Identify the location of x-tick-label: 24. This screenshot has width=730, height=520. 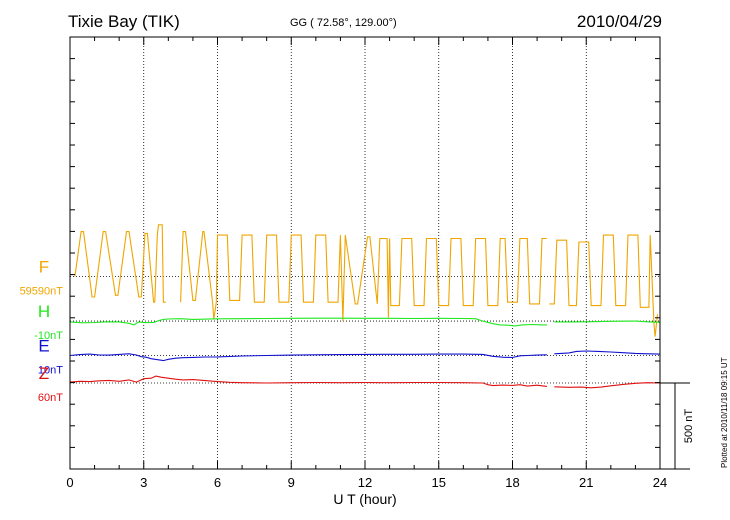
(660, 482).